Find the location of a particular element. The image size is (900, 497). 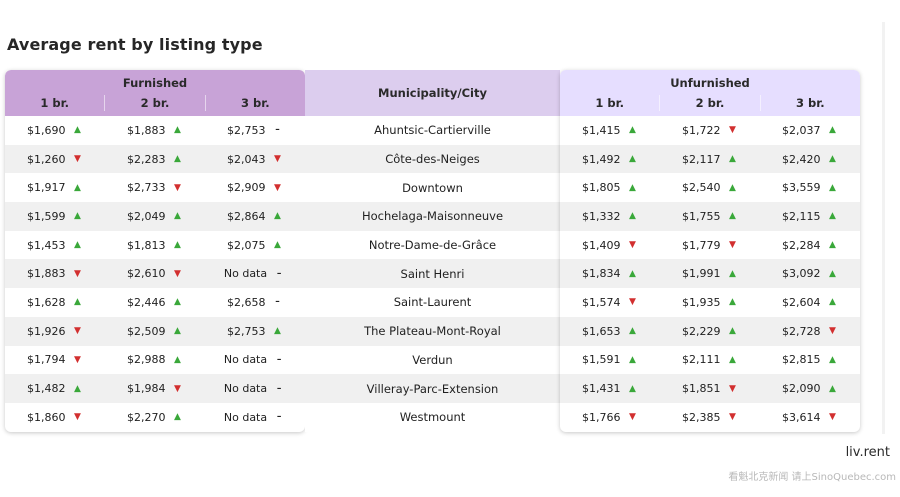

furnished-row: $1,260 ▼ $2,283 ▲ $2,043 ▼ is located at coordinates (155, 159).